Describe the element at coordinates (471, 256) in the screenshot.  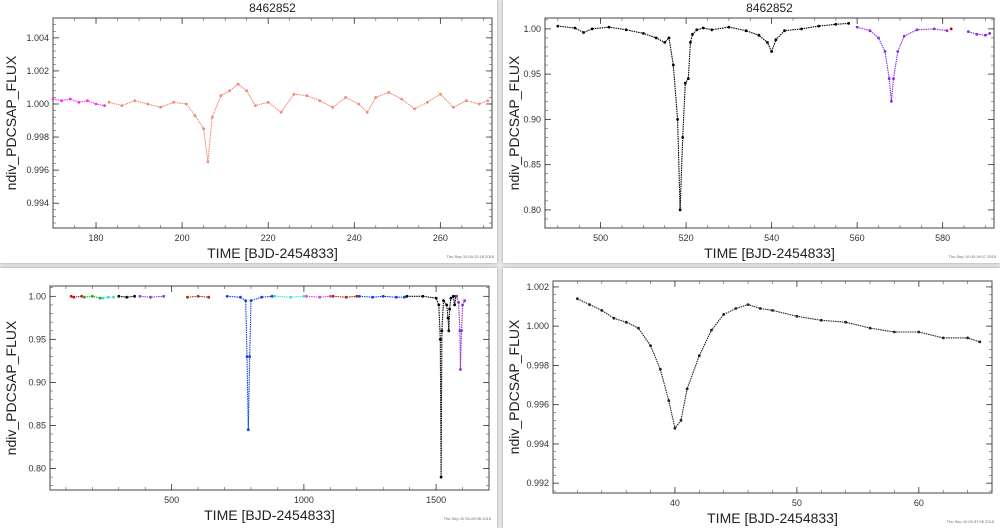
I see `chart0-timestamp: Thu Sep 10 00:12:18 2015` at that location.